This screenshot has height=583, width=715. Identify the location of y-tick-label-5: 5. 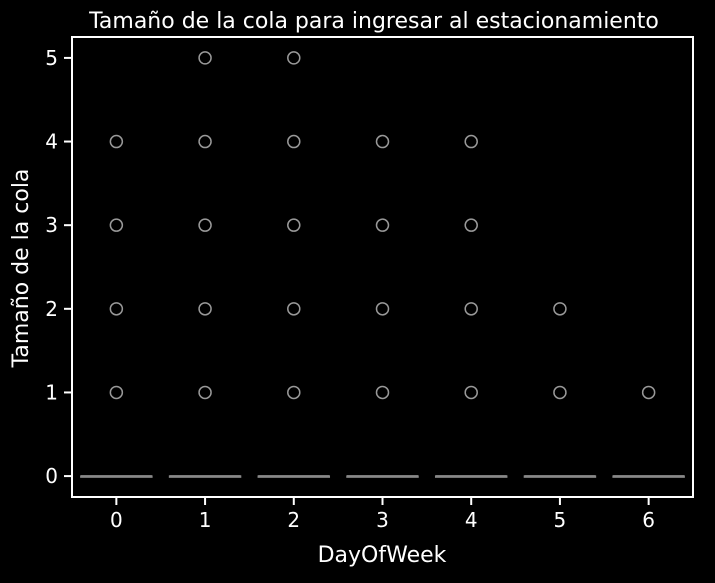
(51, 58).